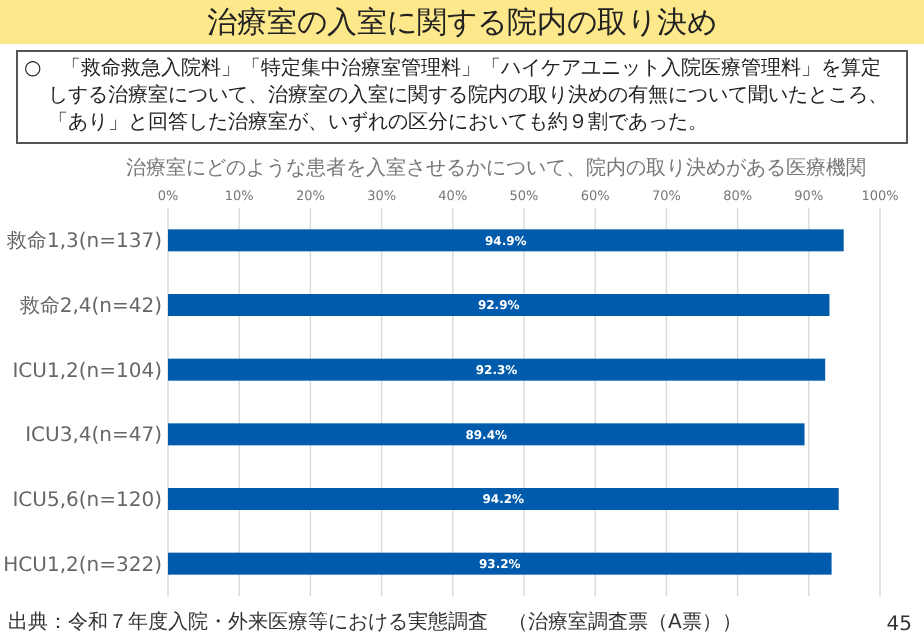 This screenshot has height=640, width=924. I want to click on y-tick-label: HCU1,2(n=322), so click(83, 565).